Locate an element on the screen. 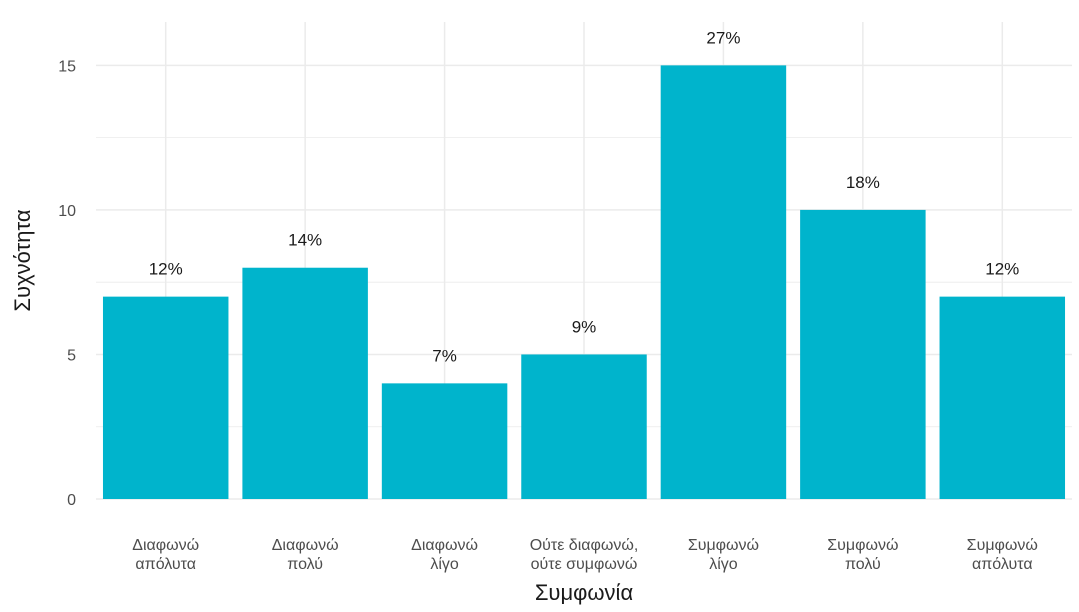 The width and height of the screenshot is (1079, 612). x-tick-label: Συμφωνώ απόλυτα is located at coordinates (1002, 555).